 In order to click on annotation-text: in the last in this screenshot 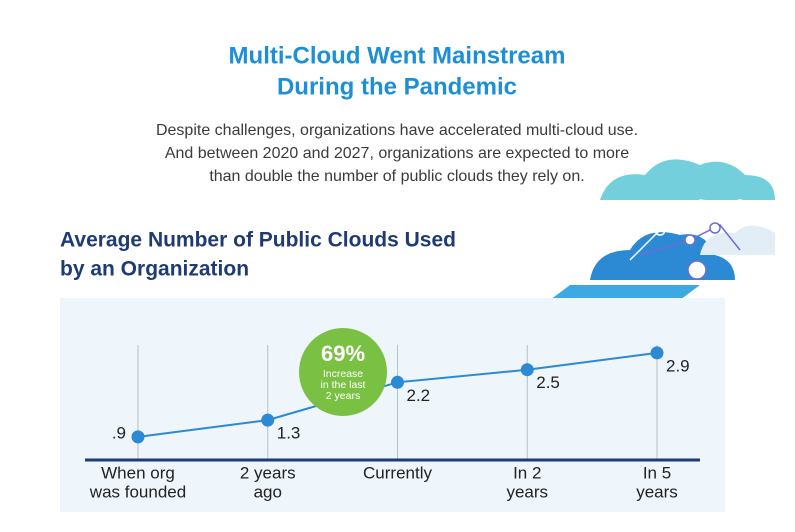, I will do `click(343, 385)`.